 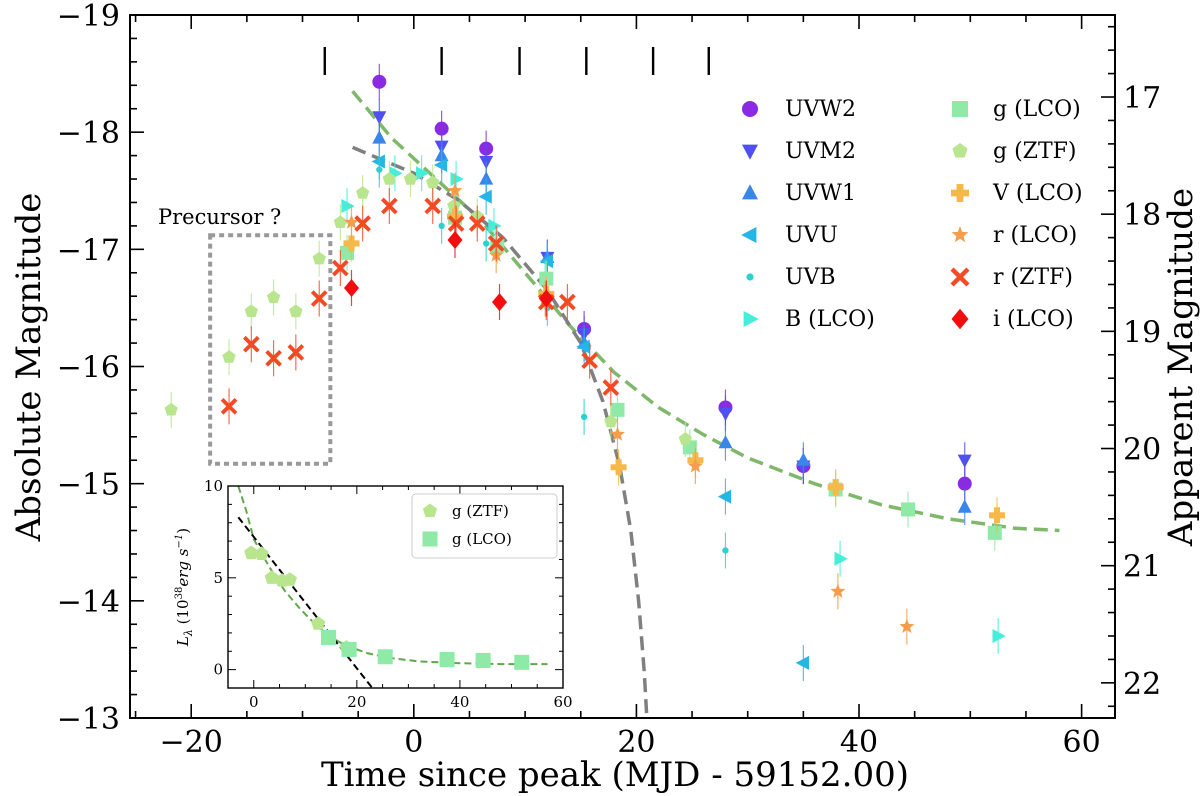 I want to click on legend-label: r (ZTF), so click(x=1033, y=277).